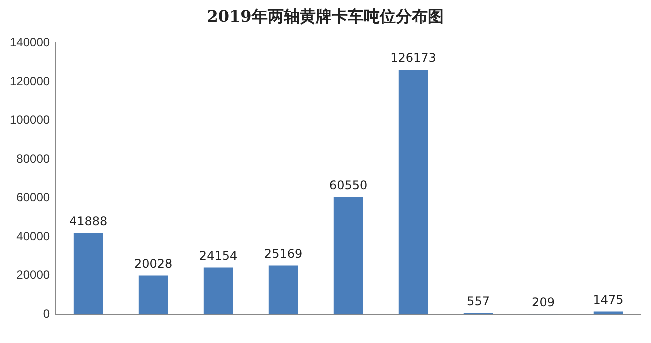  What do you see at coordinates (88, 221) in the screenshot?
I see `data-label: 41888` at bounding box center [88, 221].